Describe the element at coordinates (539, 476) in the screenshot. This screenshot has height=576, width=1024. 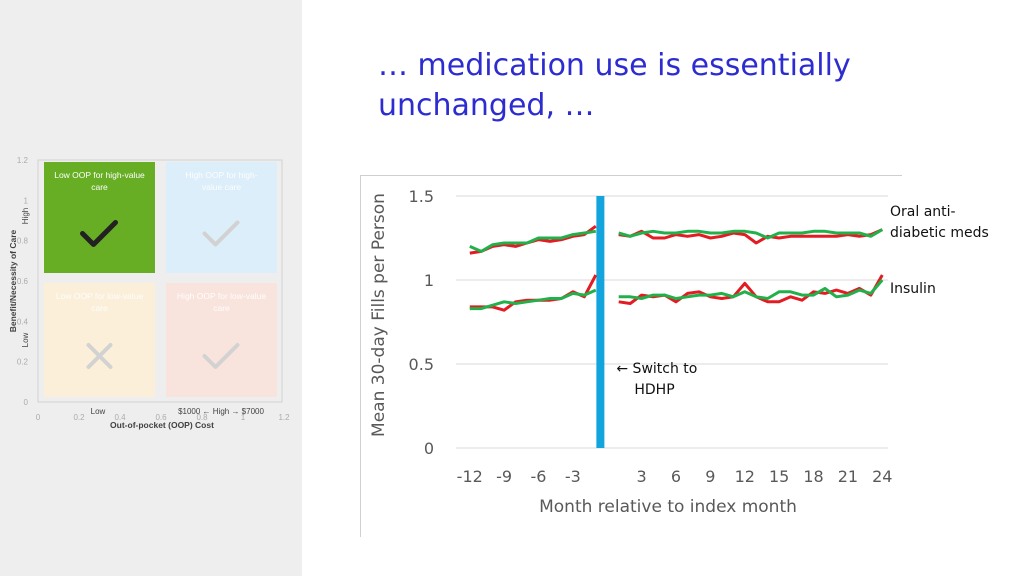
I see `x-tick-label: -6` at that location.